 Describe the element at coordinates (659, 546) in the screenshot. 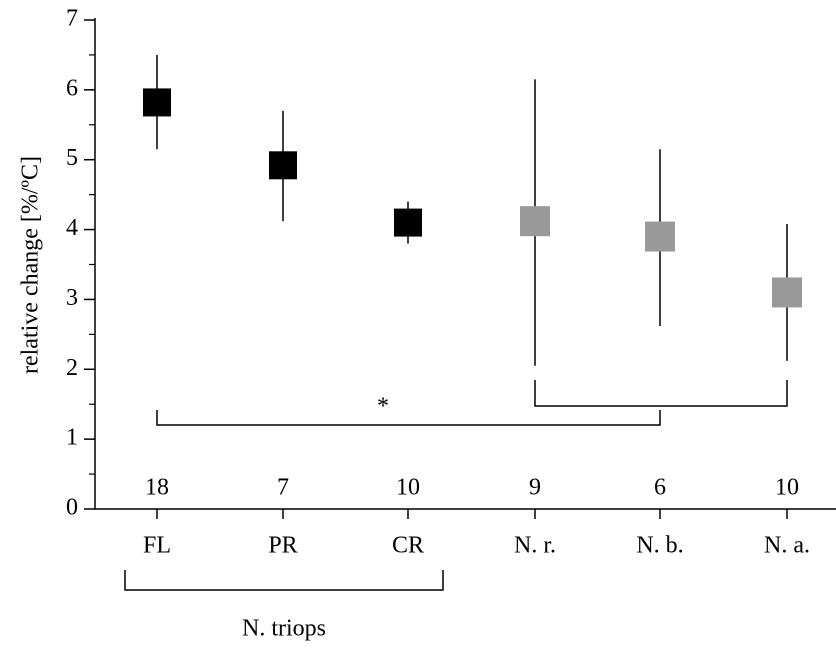

I see `x-tick-label: N. b.` at that location.